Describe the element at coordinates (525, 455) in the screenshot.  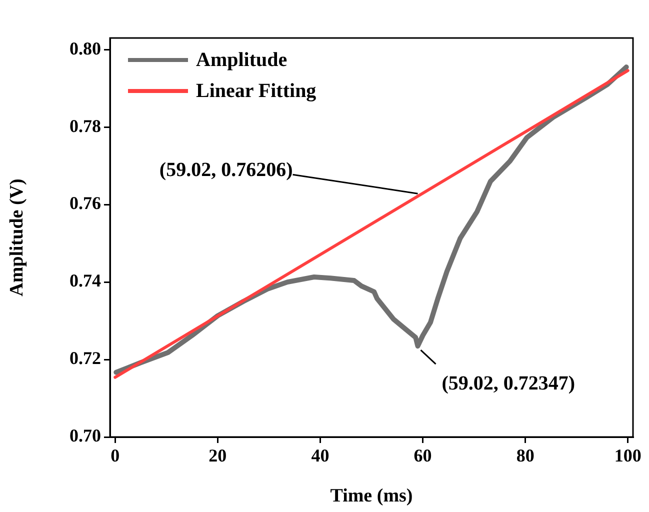
I see `x-tick-label: 80` at that location.